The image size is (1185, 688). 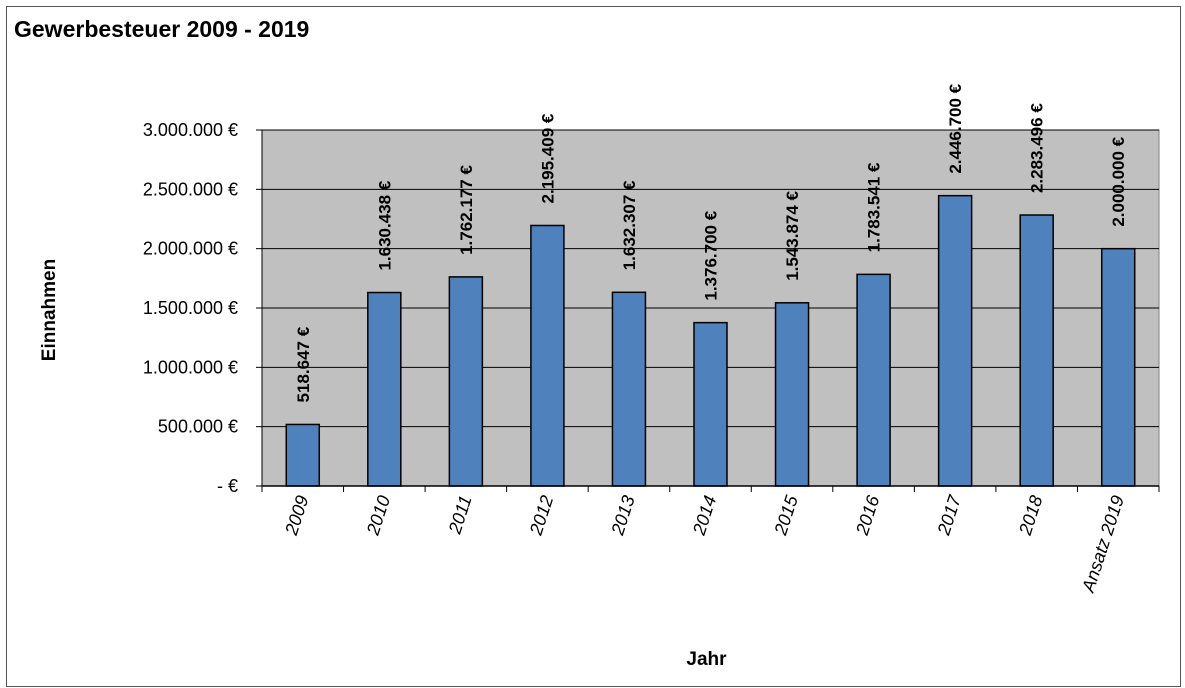 What do you see at coordinates (874, 207) in the screenshot?
I see `data-label: 1.783.541 €` at bounding box center [874, 207].